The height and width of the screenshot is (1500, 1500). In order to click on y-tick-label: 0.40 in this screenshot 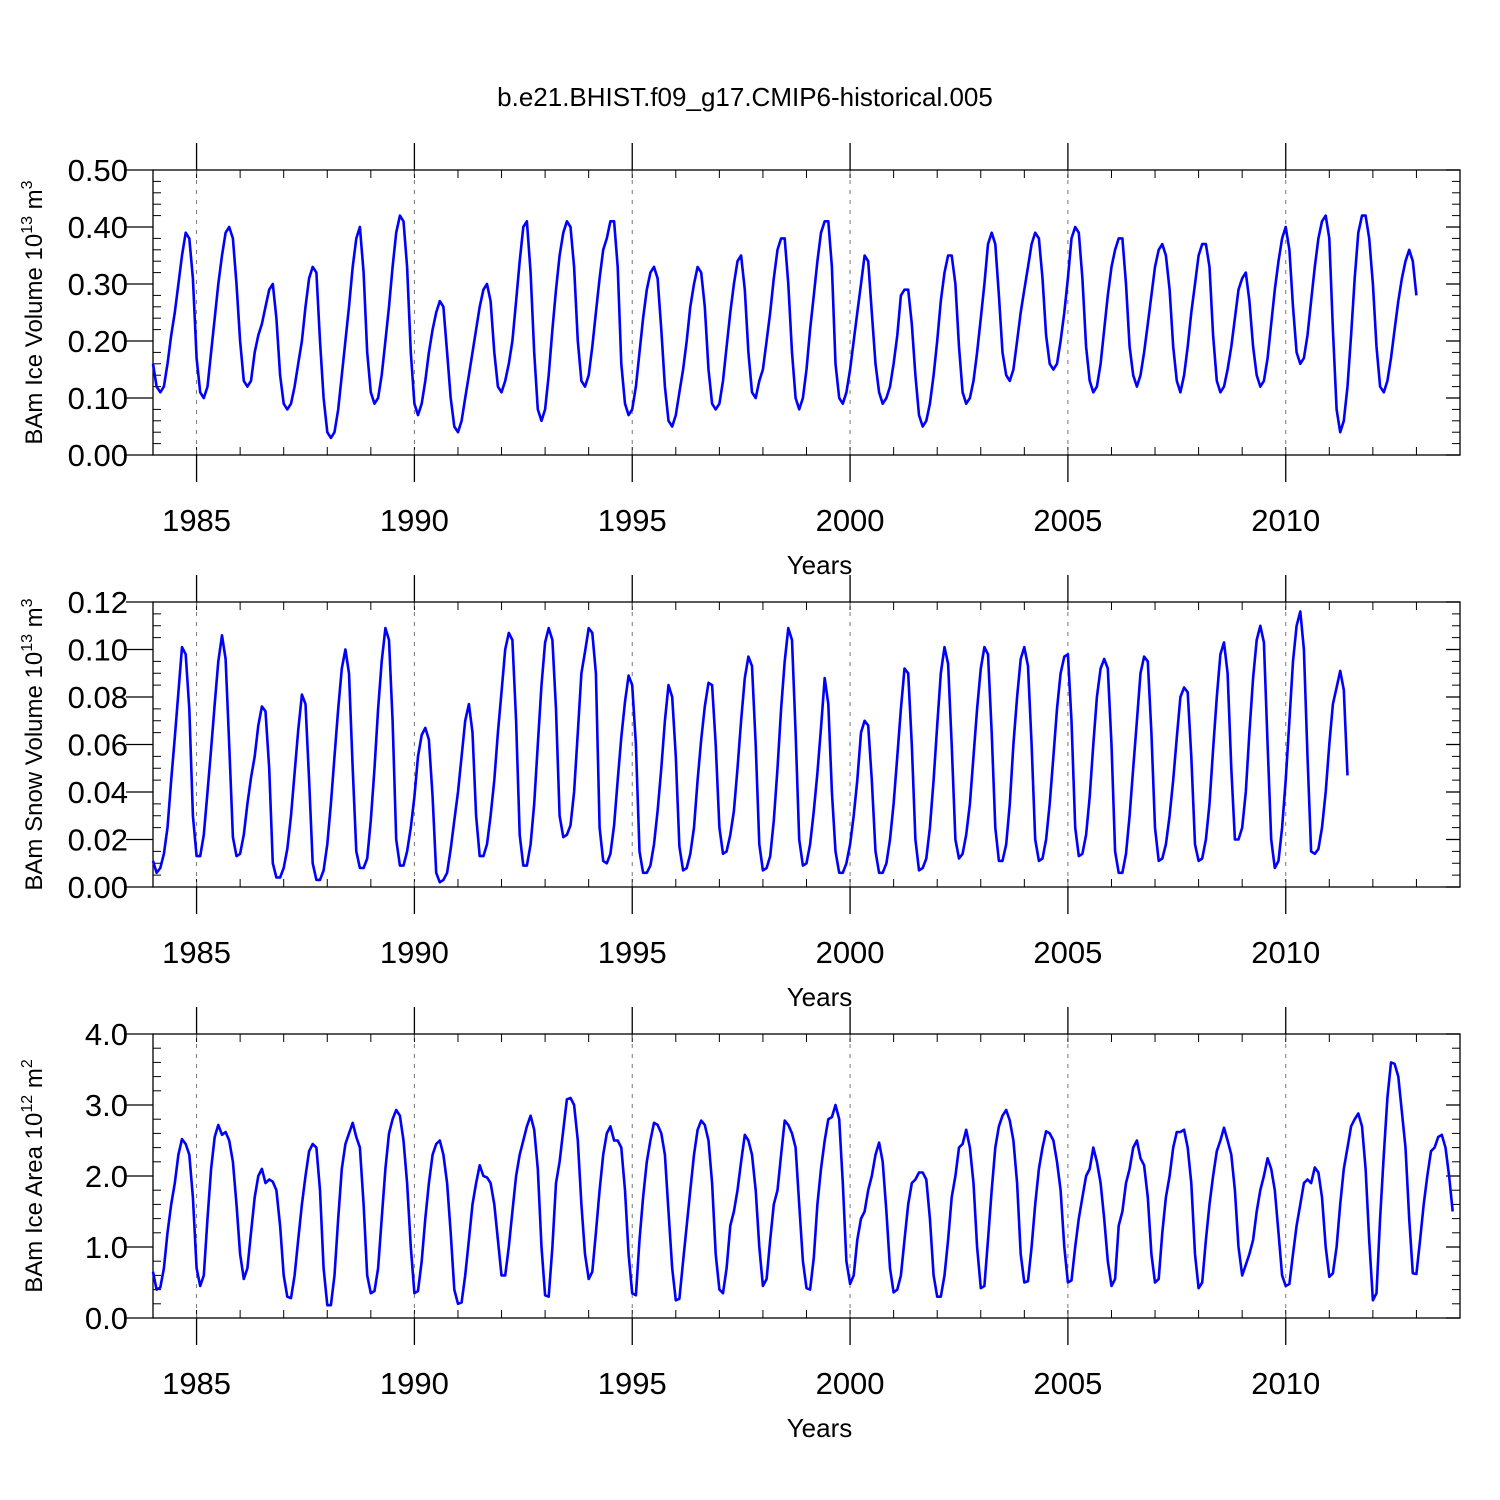, I will do `click(98, 227)`.